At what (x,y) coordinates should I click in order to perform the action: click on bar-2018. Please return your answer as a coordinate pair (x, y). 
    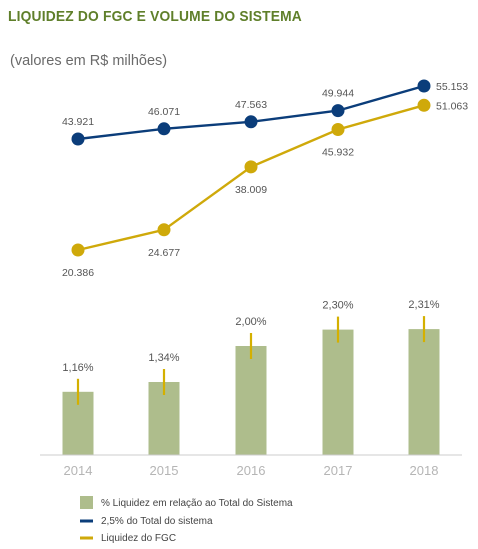
    Looking at the image, I should click on (424, 392).